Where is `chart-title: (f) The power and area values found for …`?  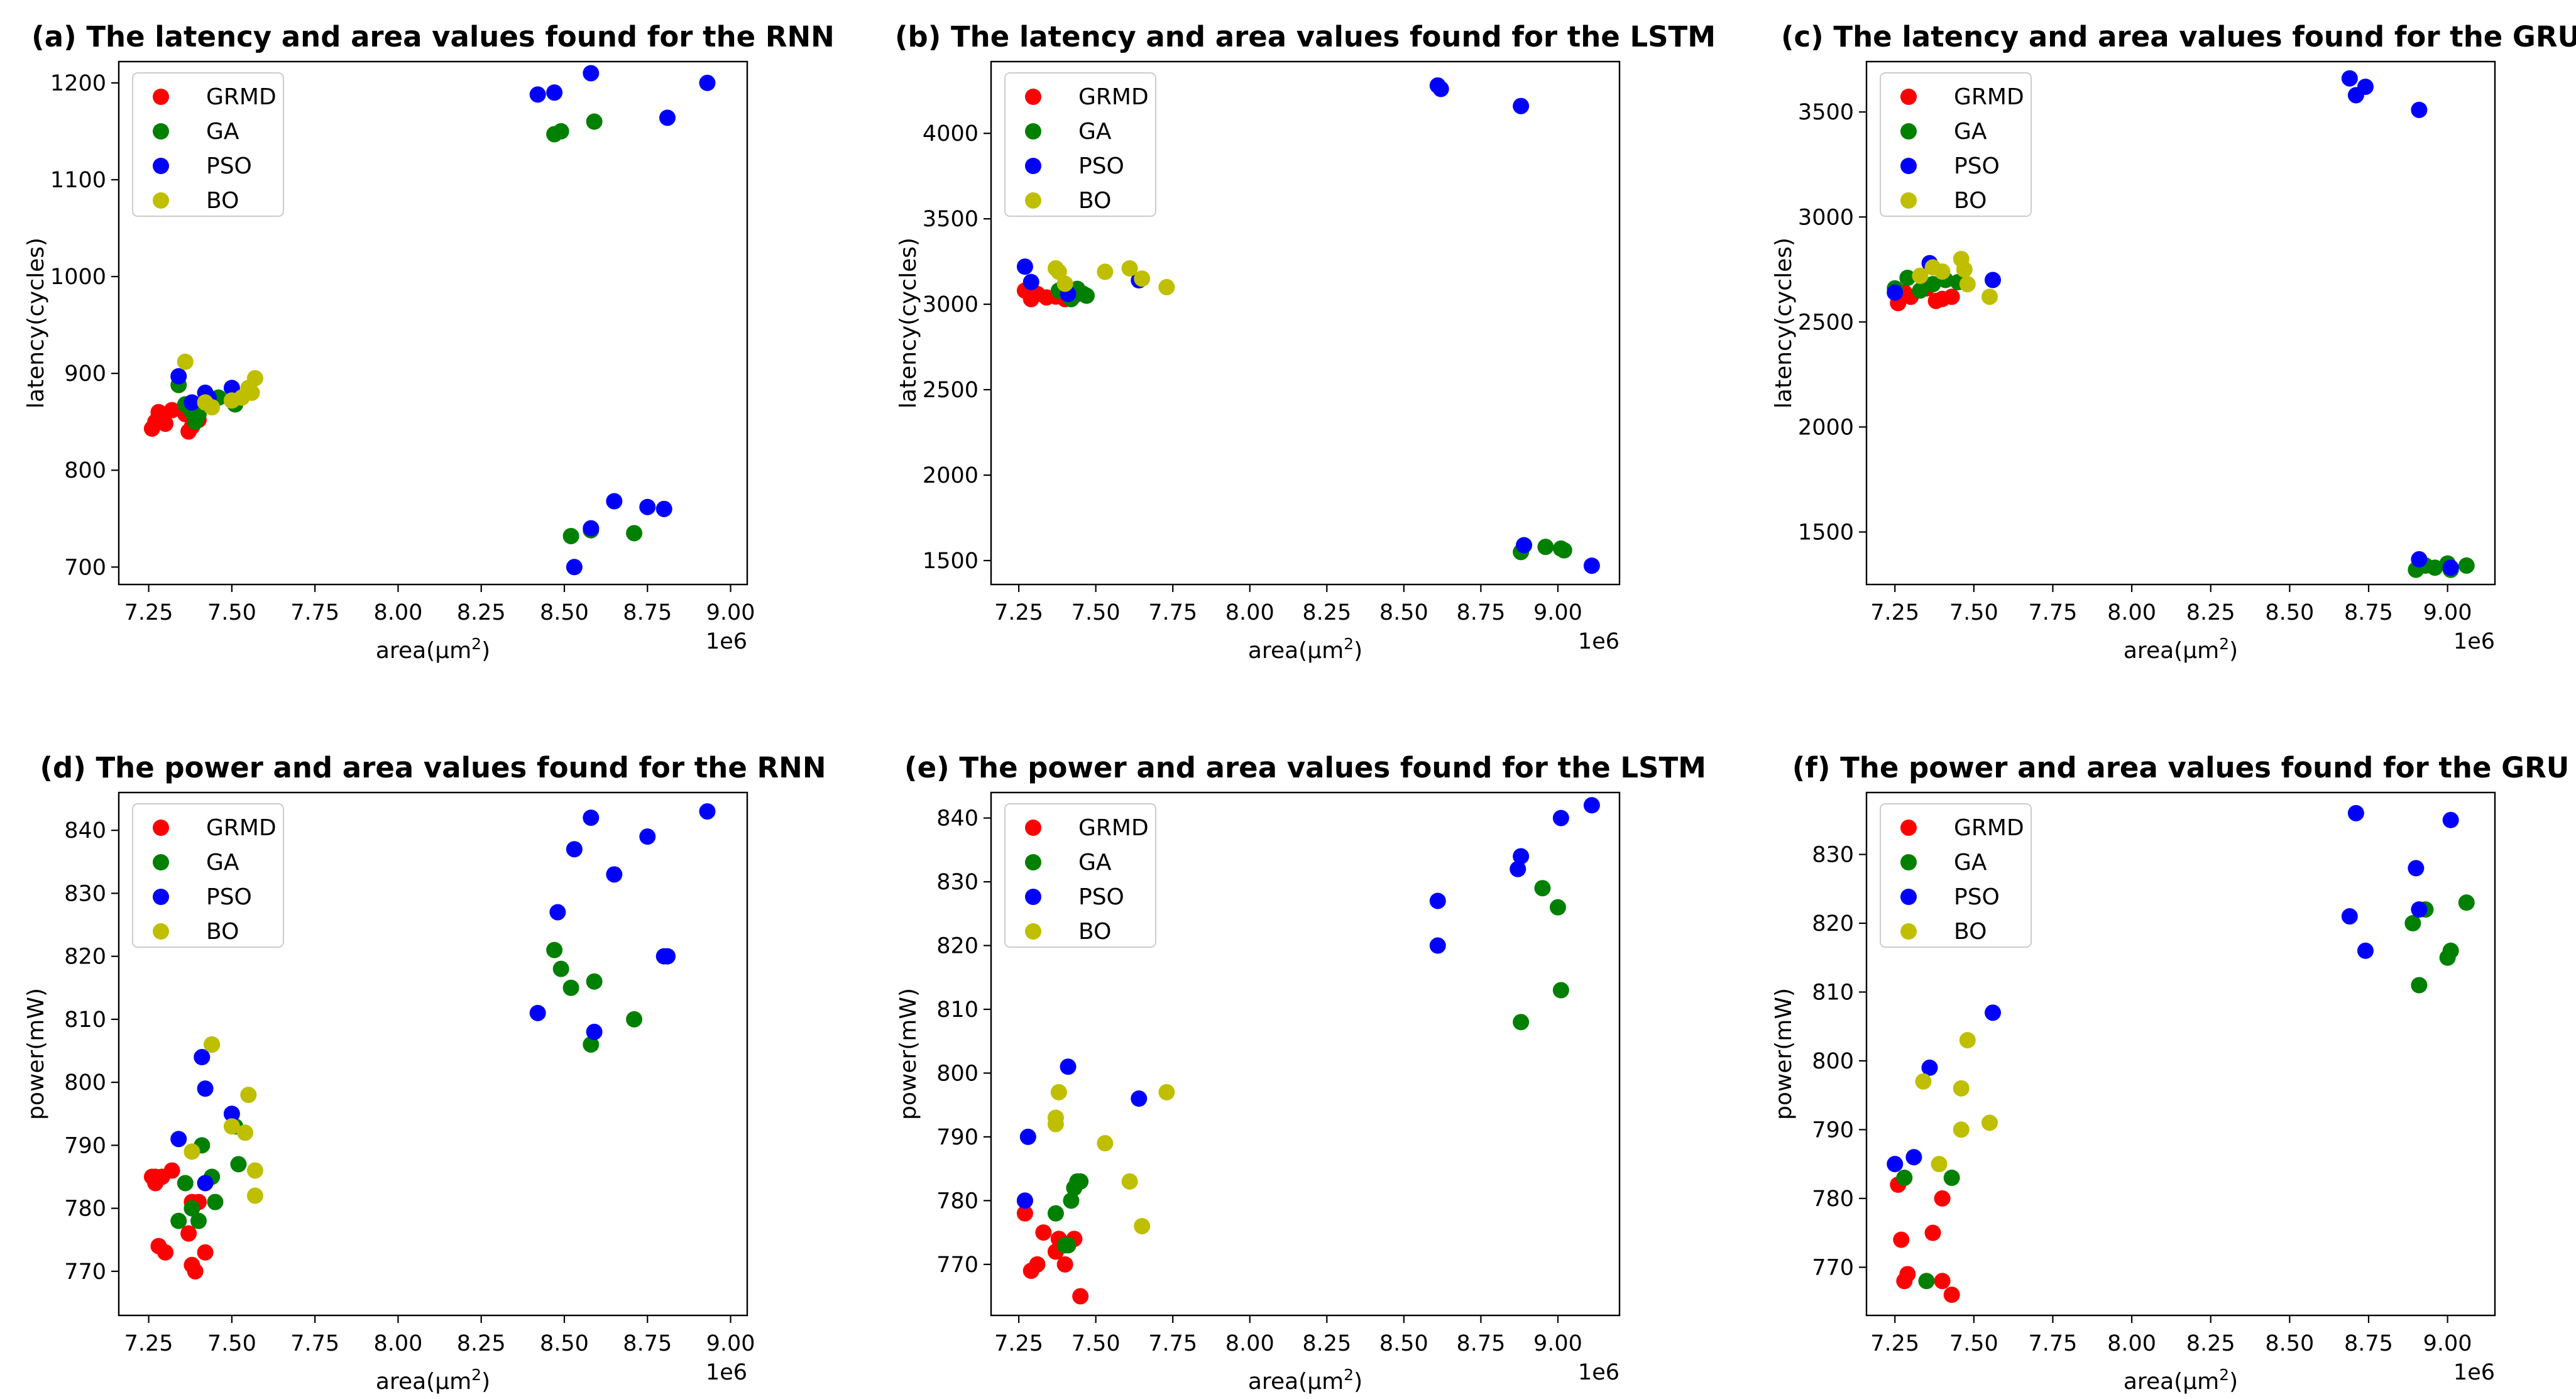
chart-title: (f) The power and area values found for … is located at coordinates (2181, 767).